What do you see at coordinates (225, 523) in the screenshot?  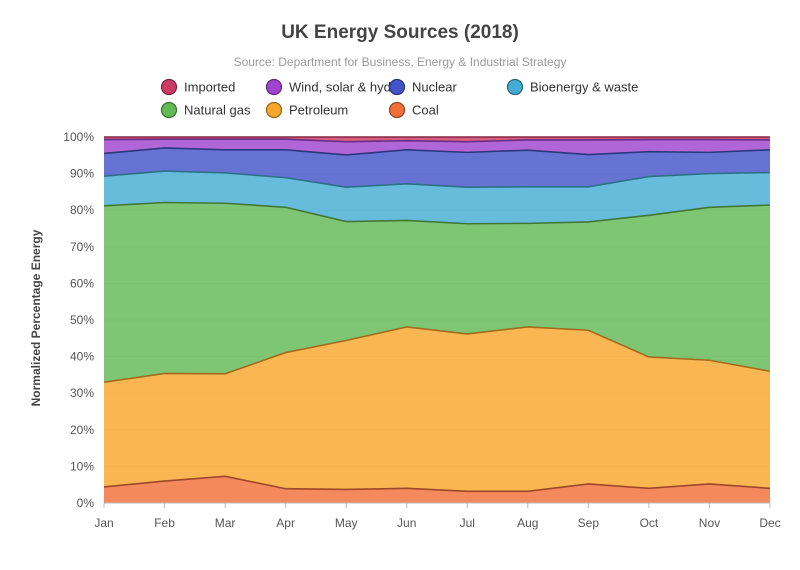 I see `x-tick-label: Mar` at bounding box center [225, 523].